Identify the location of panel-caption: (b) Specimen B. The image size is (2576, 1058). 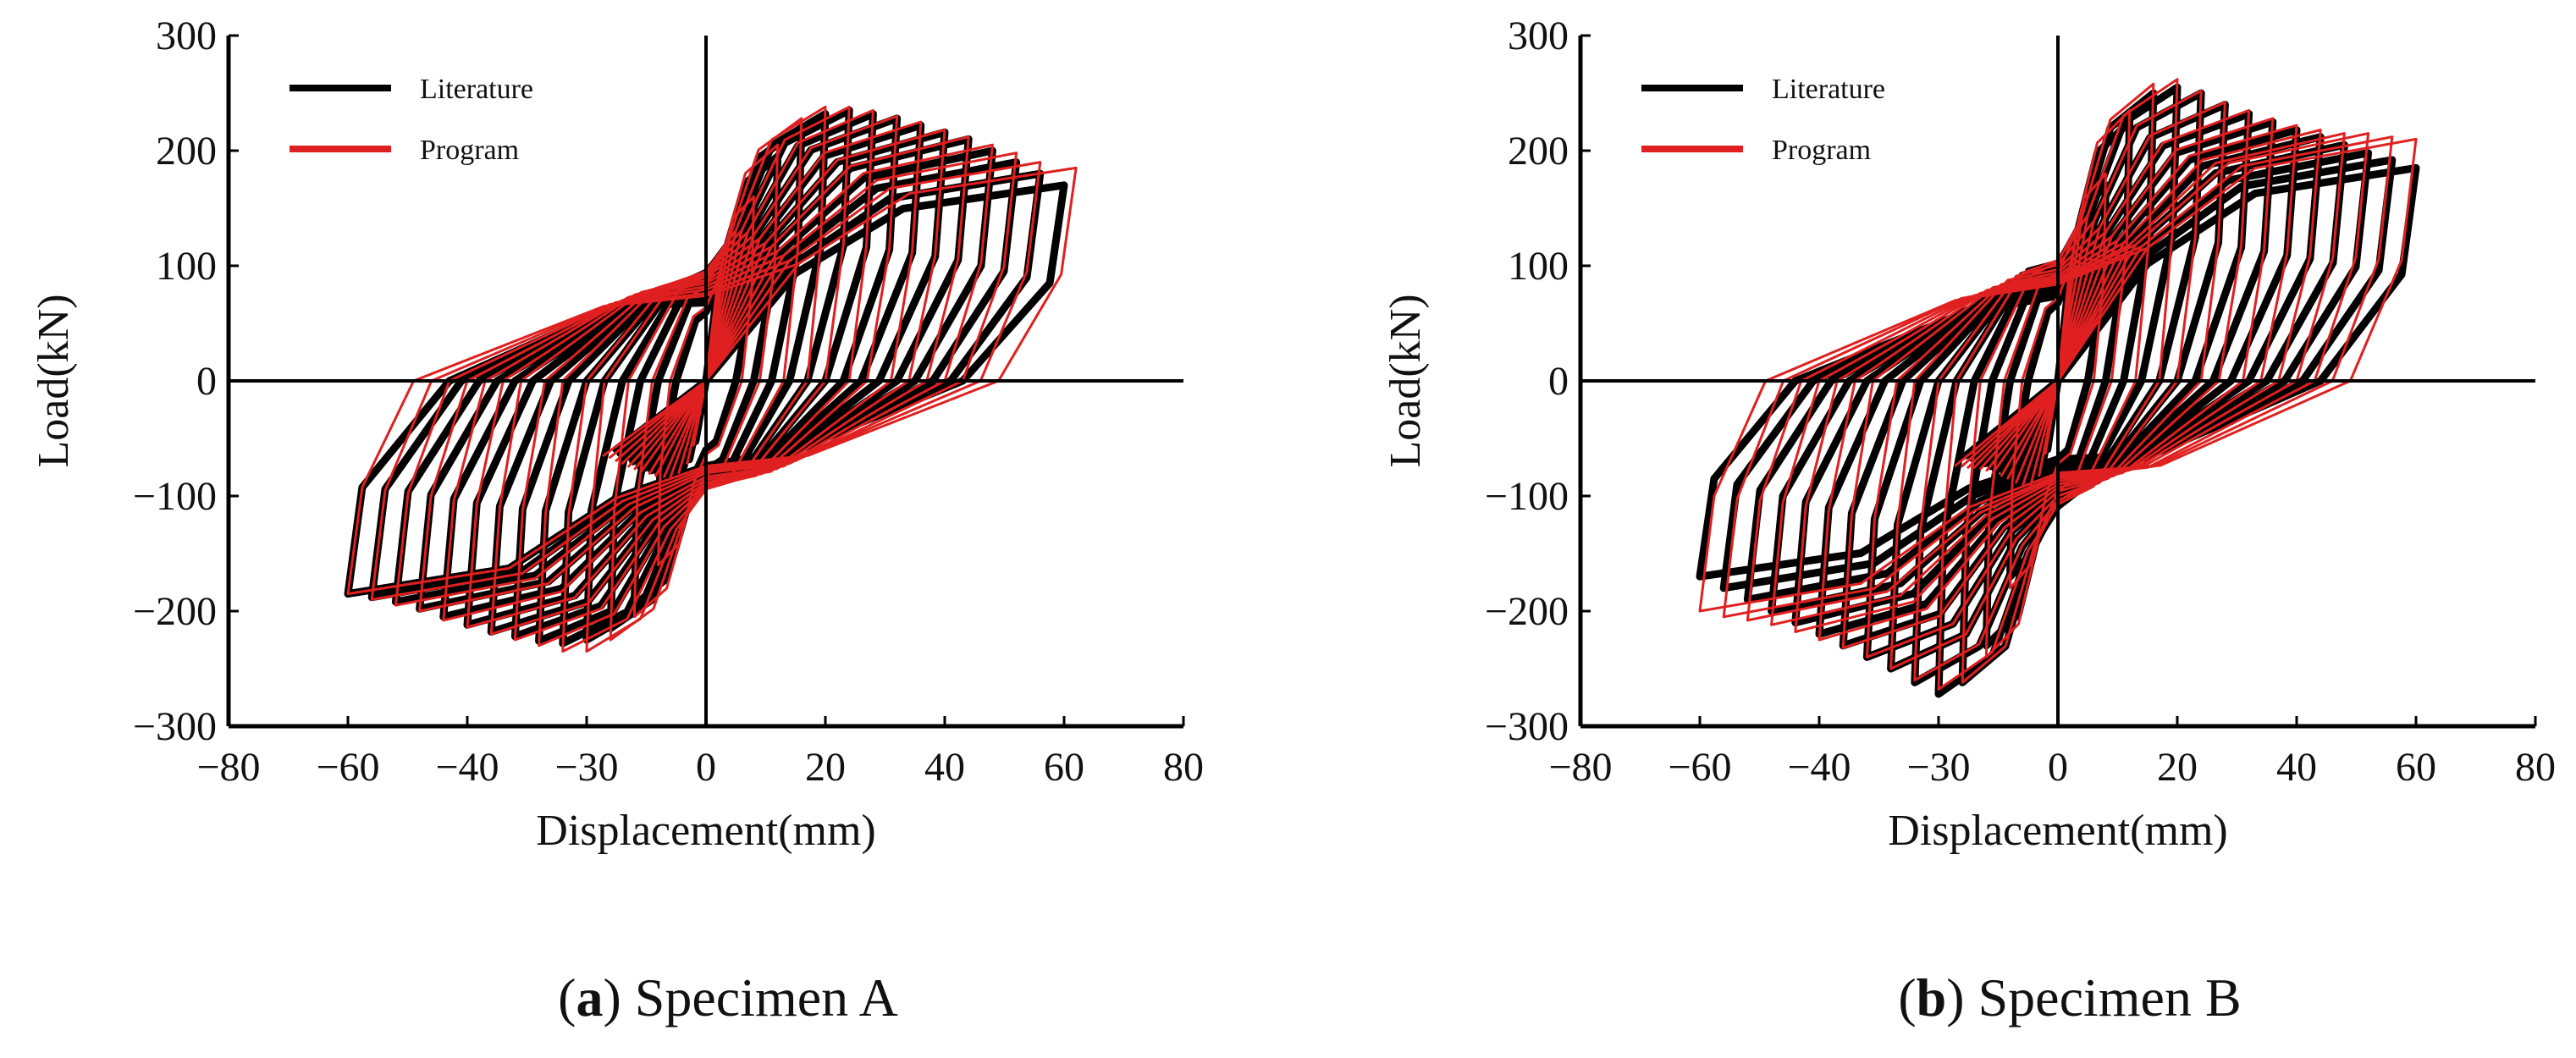
(2070, 998).